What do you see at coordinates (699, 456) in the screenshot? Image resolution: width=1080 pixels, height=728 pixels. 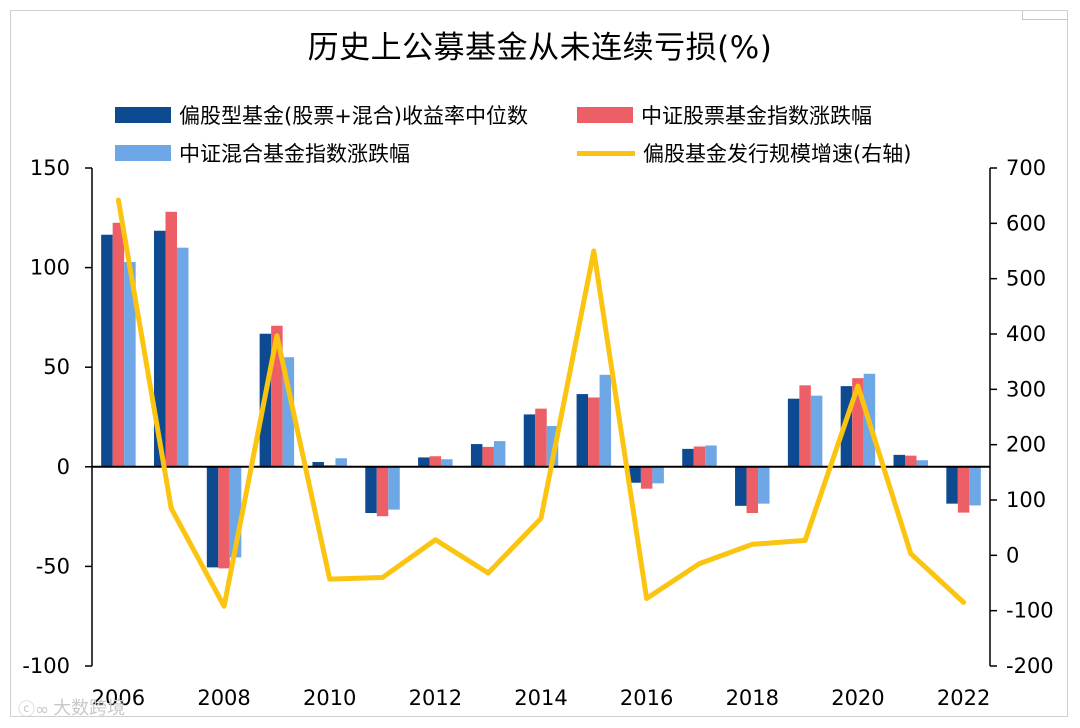 I see `bar-2-2017` at bounding box center [699, 456].